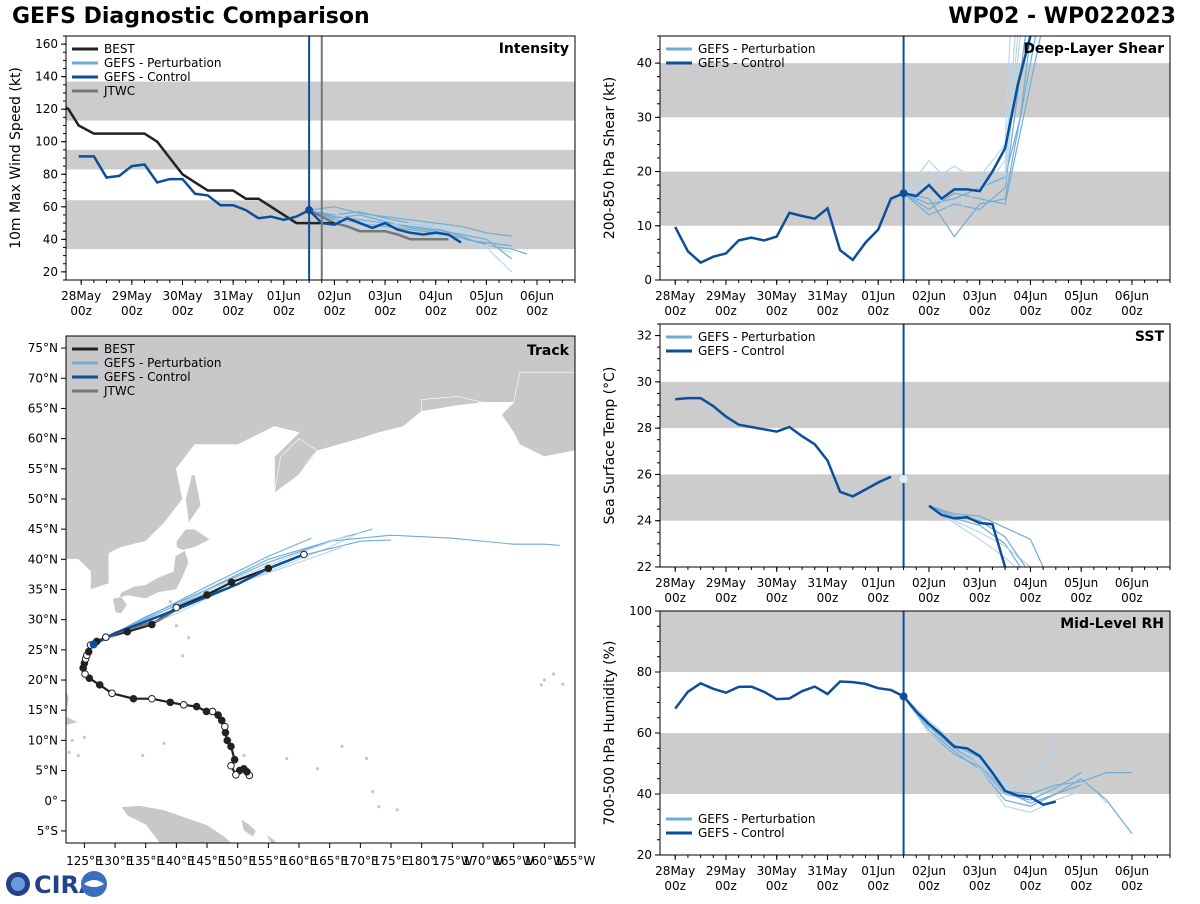 Image resolution: width=1200 pixels, height=904 pixels. Describe the element at coordinates (544, 861) in the screenshot. I see `lon-tick-label: 160°W` at that location.